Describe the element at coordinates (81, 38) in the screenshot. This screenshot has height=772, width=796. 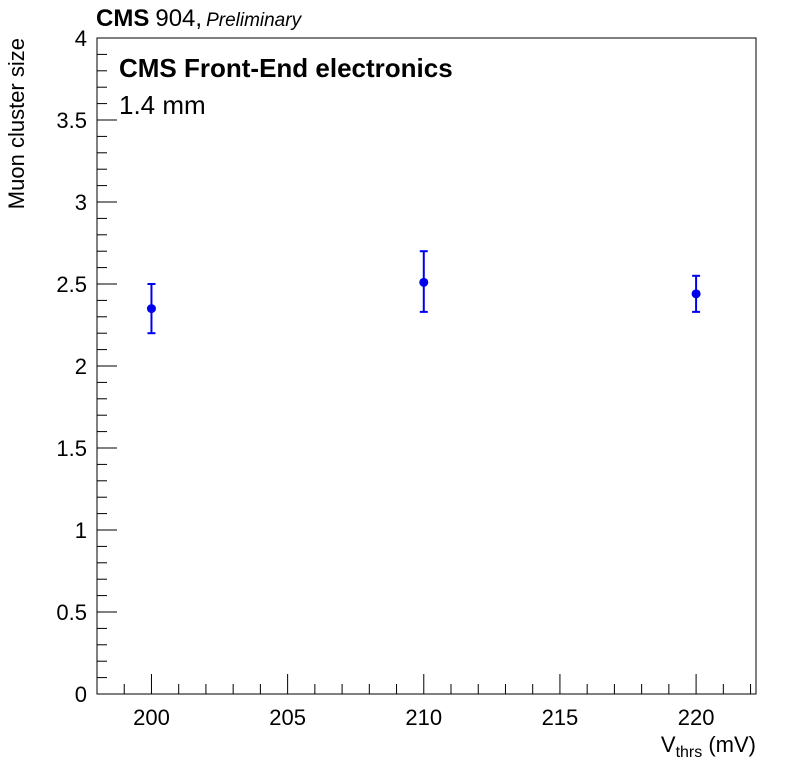
I see `y-tick-label: 4` at that location.